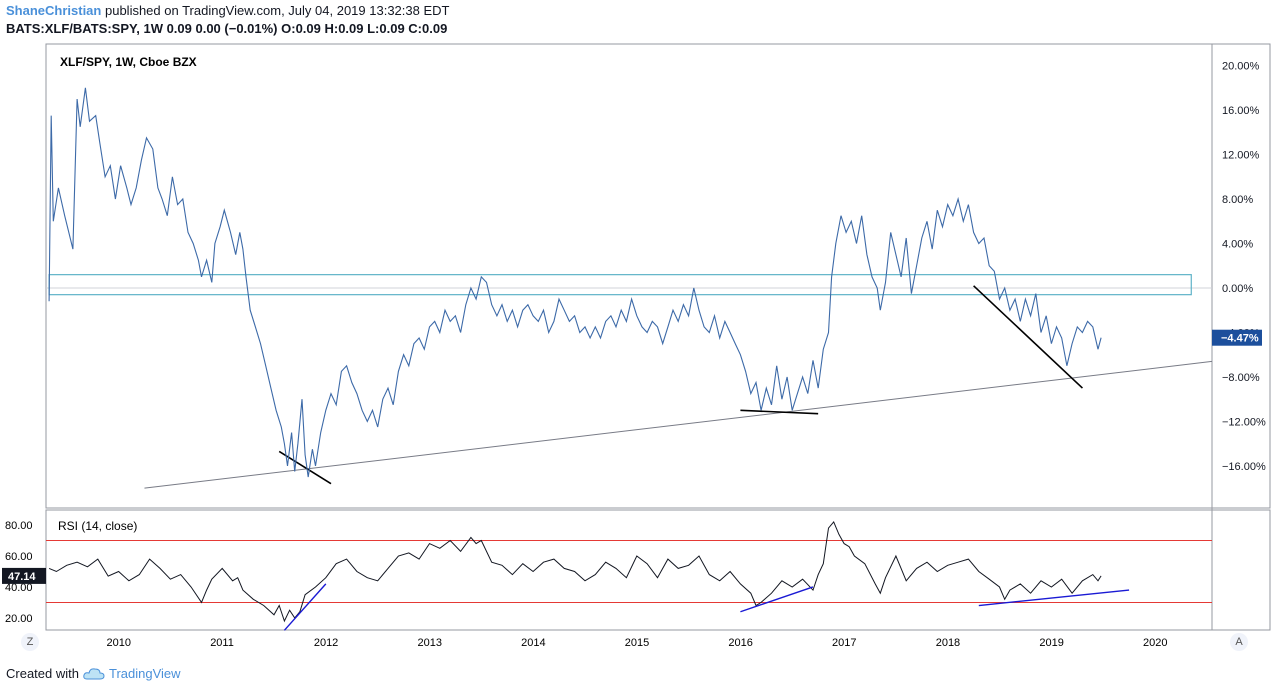  I want to click on price-tick-label: −16.00%, so click(1244, 467).